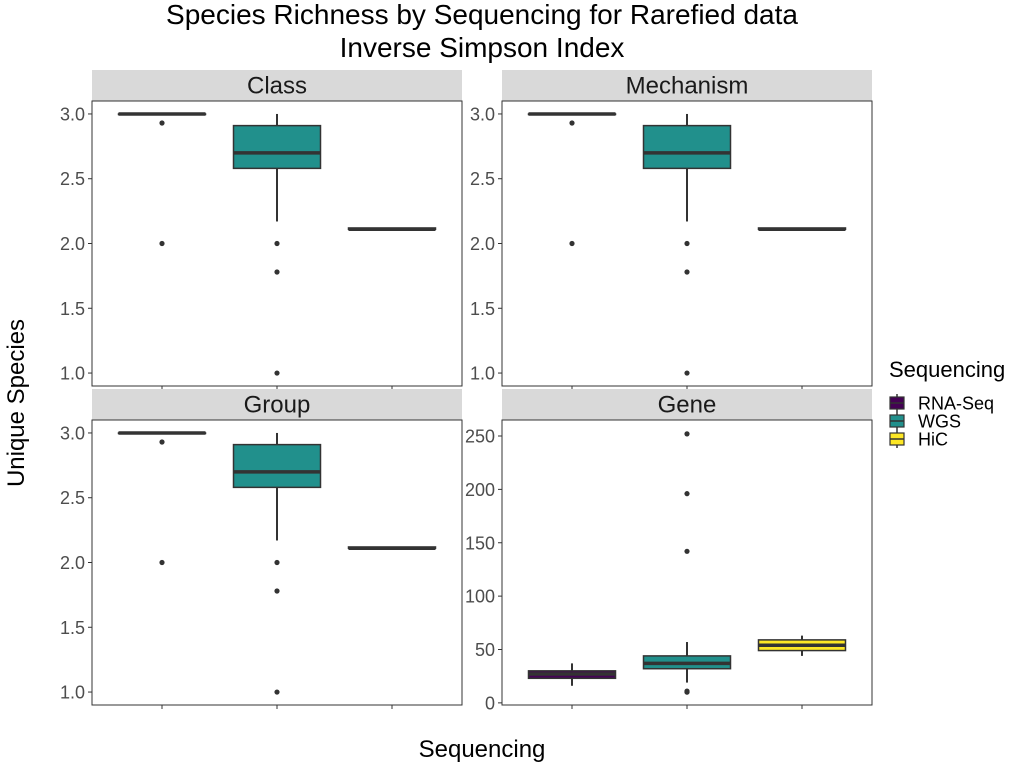  What do you see at coordinates (72, 309) in the screenshot?
I see `y-tick-label-class: 1.5` at bounding box center [72, 309].